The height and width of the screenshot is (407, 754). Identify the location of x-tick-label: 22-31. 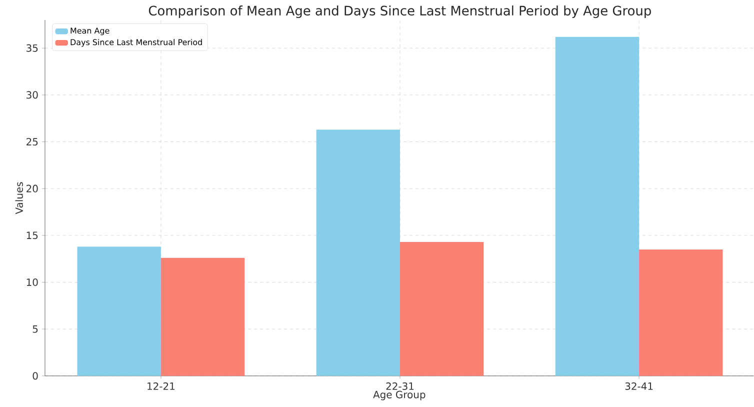
(400, 386).